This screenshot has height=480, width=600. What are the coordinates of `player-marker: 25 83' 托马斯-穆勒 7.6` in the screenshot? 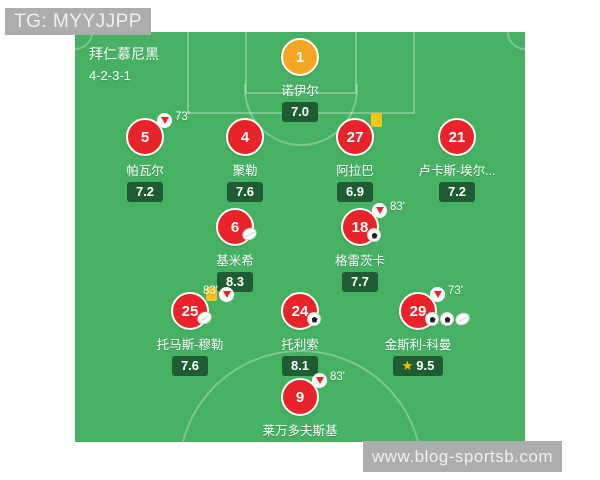 It's located at (190, 330).